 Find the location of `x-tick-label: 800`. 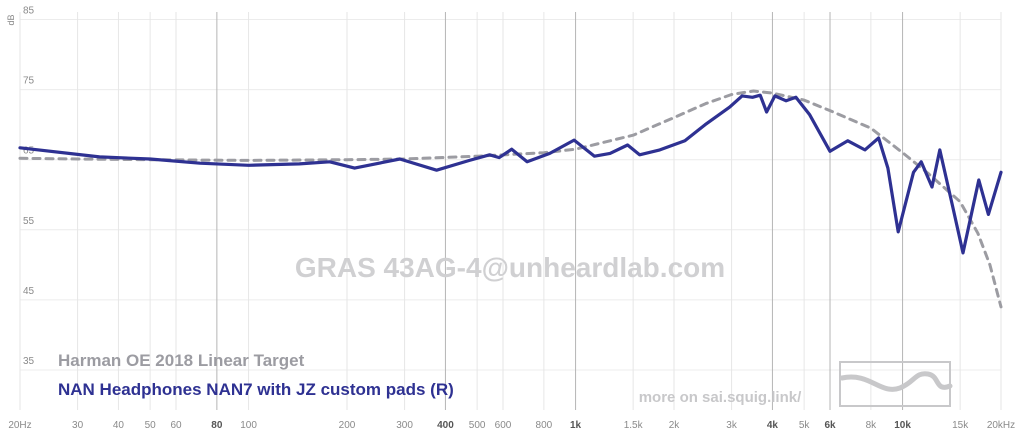

x-tick-label: 800 is located at coordinates (544, 425).